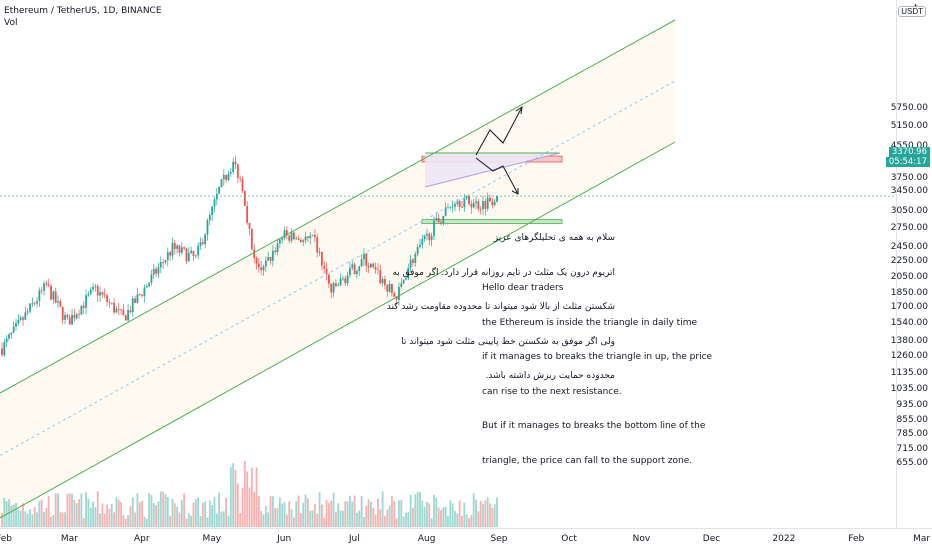 Image resolution: width=932 pixels, height=550 pixels. I want to click on english-line: can rise to the next resistance., so click(552, 391).